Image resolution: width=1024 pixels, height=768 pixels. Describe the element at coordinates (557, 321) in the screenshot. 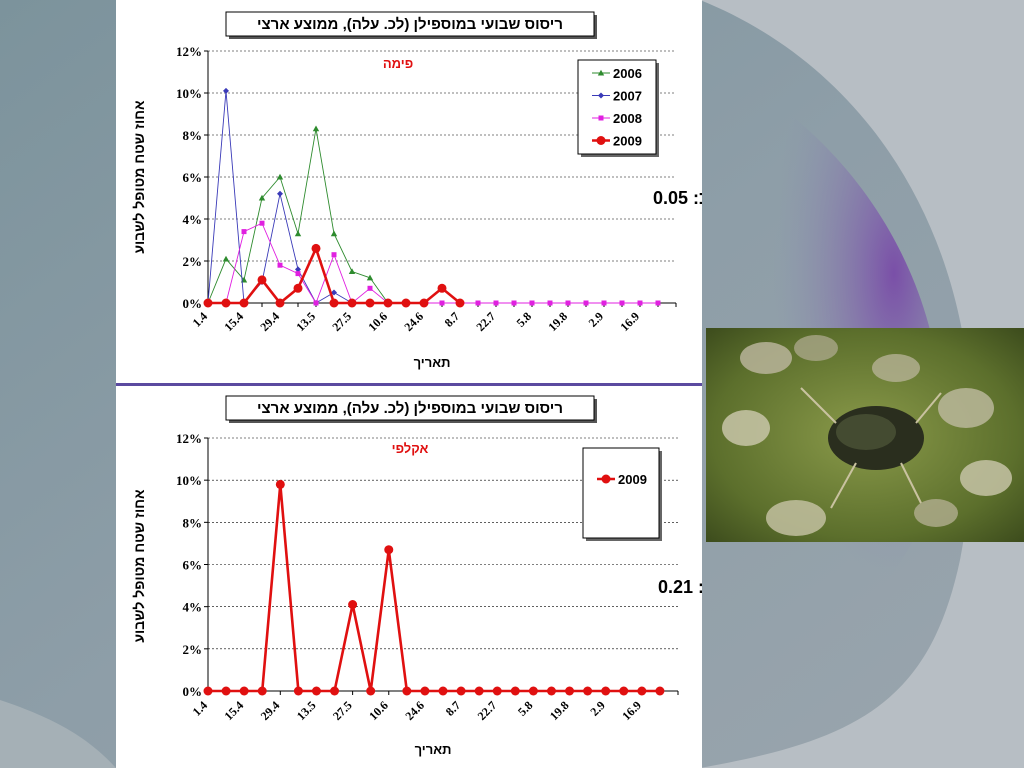

I see `x-tick-label: 19.8` at that location.